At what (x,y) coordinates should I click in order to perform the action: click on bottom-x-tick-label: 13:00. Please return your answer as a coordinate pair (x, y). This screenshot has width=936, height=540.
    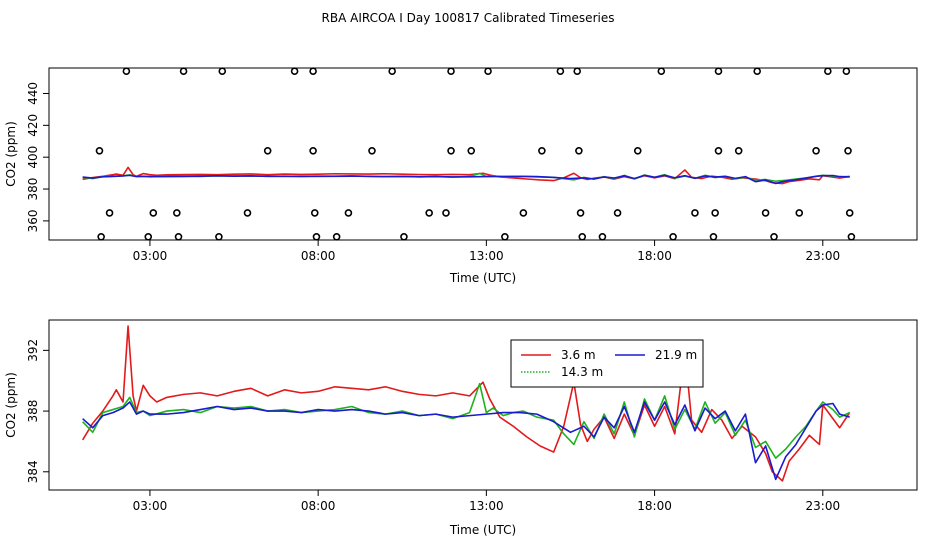
    Looking at the image, I should click on (486, 506).